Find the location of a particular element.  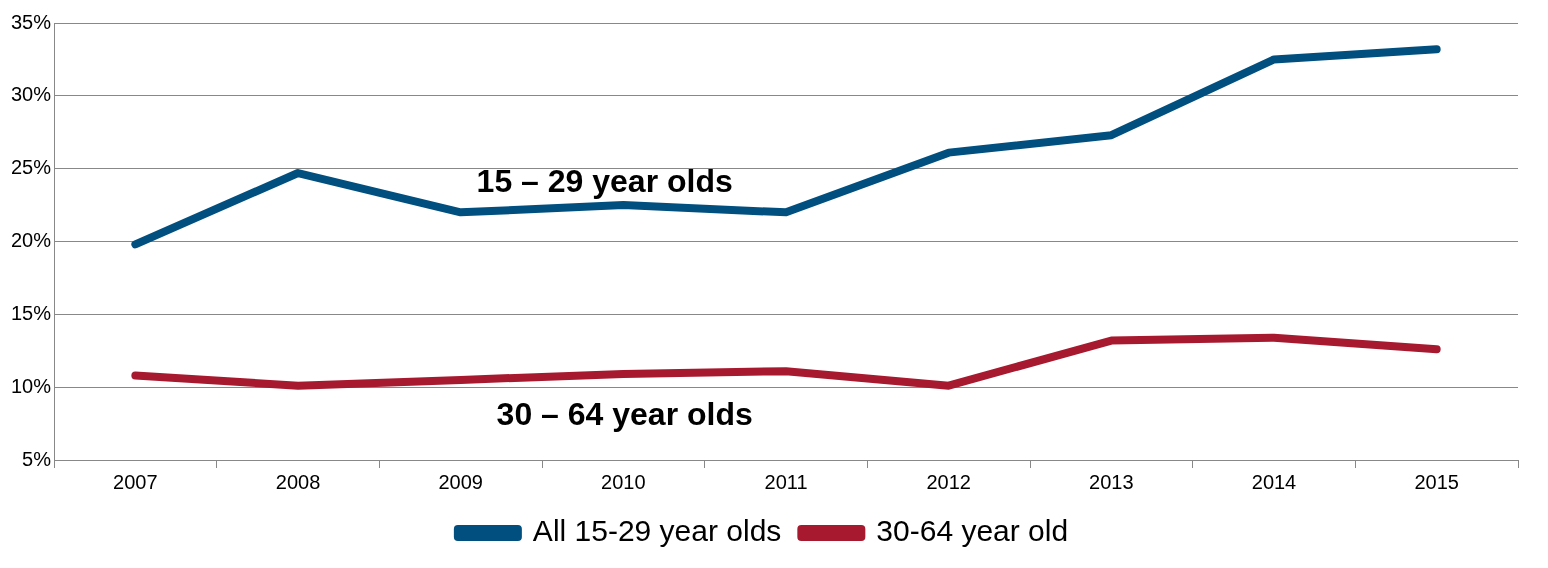

x-tick-label: 2010 is located at coordinates (623, 481).